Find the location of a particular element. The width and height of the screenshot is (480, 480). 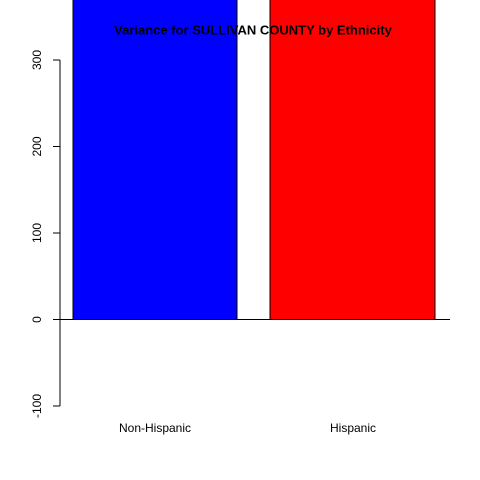

y-tick-label: 200 is located at coordinates (37, 146).